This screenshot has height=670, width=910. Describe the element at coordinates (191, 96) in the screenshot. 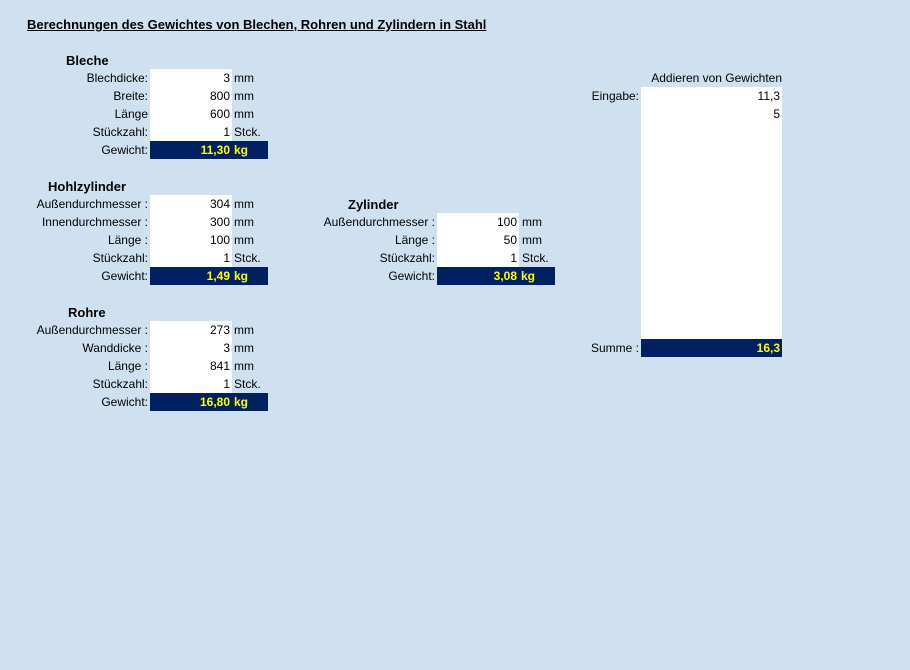

I see `bleche-input-breite: 800` at that location.